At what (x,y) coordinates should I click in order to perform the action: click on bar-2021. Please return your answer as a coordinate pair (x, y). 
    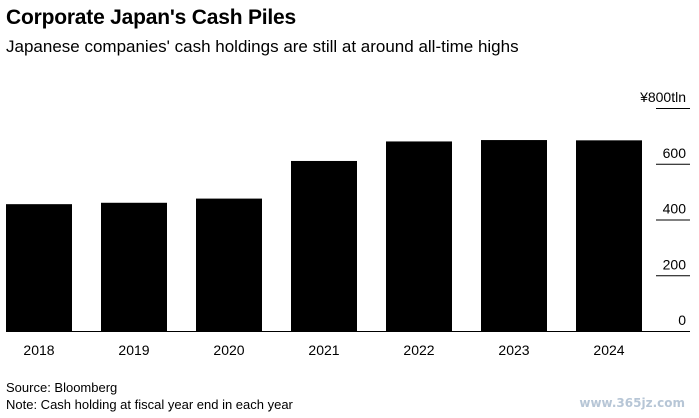
    Looking at the image, I should click on (324, 245).